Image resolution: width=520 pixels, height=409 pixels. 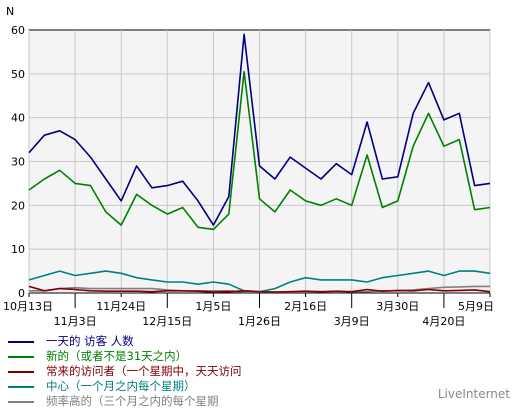 What do you see at coordinates (90, 341) in the screenshot?
I see `legend-label-visitors: 一天的 访客 人数` at bounding box center [90, 341].